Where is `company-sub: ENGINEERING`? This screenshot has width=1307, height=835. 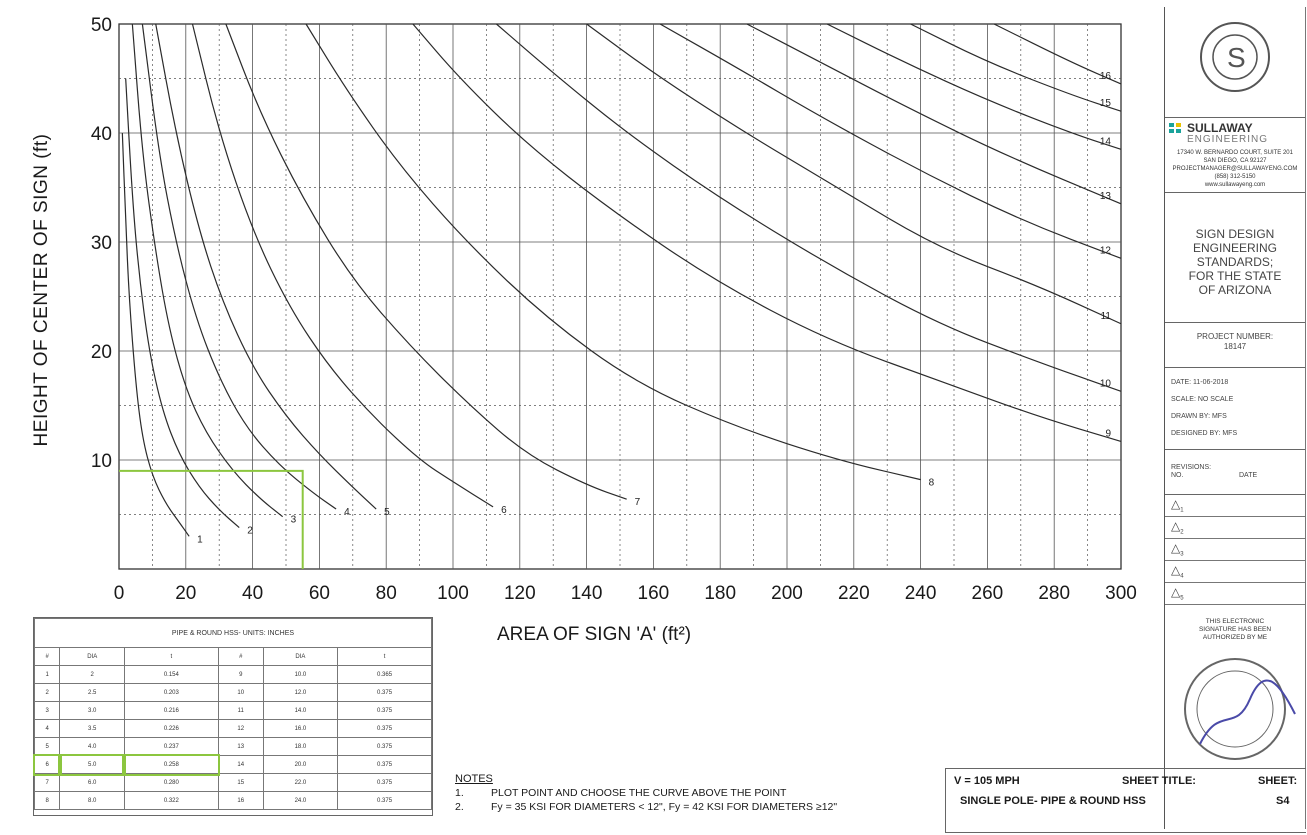 company-sub: ENGINEERING is located at coordinates (1228, 139).